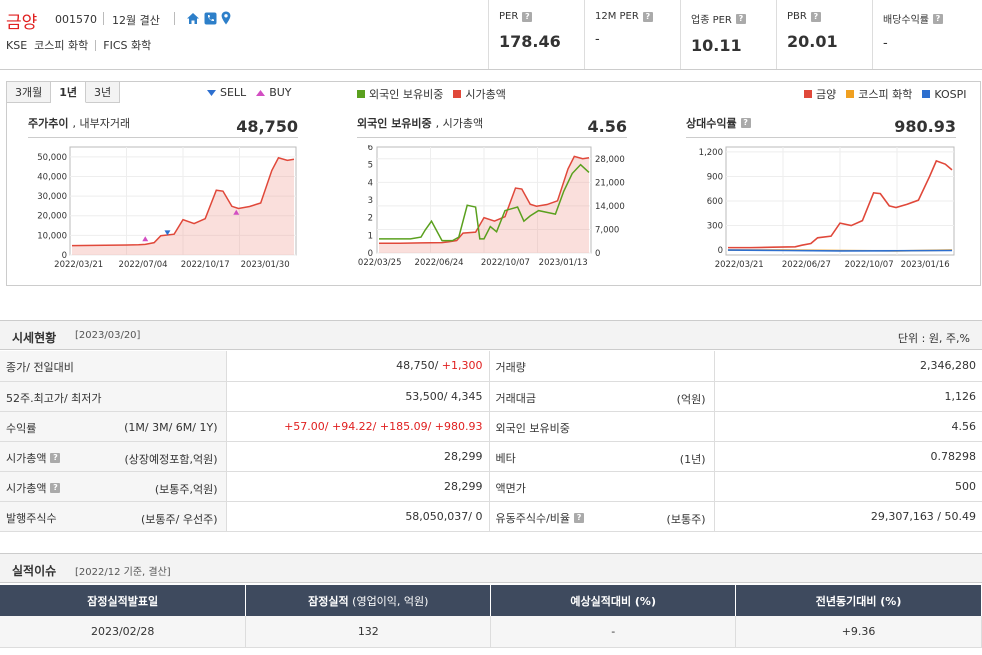 This screenshot has height=655, width=982. Describe the element at coordinates (183, 201) in the screenshot. I see `price-line` at that location.